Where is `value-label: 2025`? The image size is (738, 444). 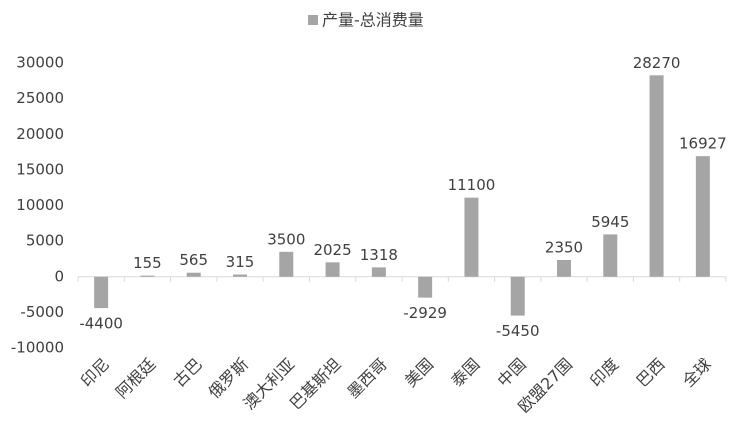
value-label: 2025 is located at coordinates (332, 250).